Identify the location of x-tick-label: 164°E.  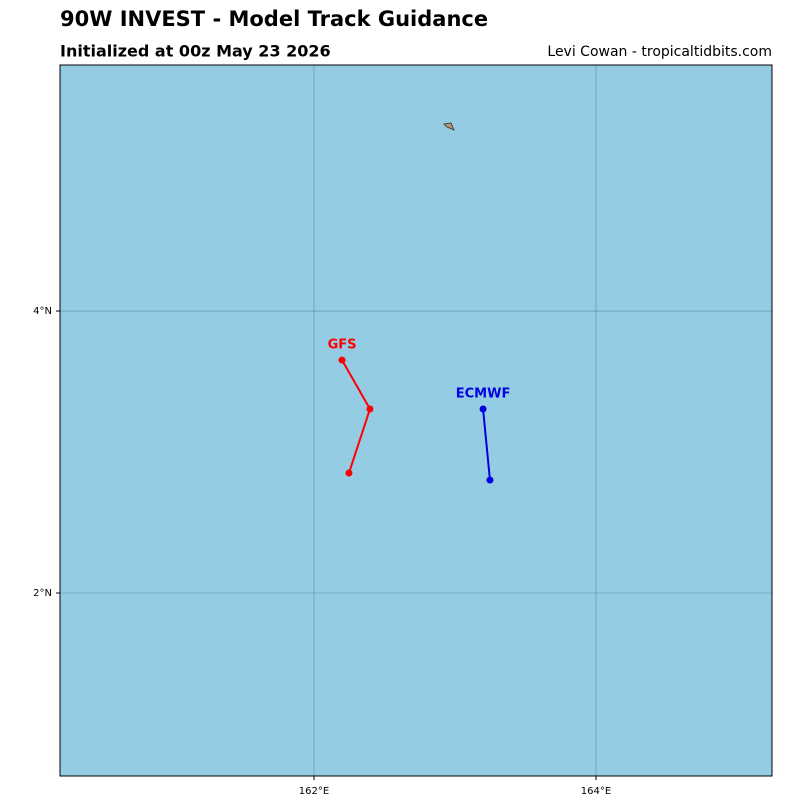
(596, 791).